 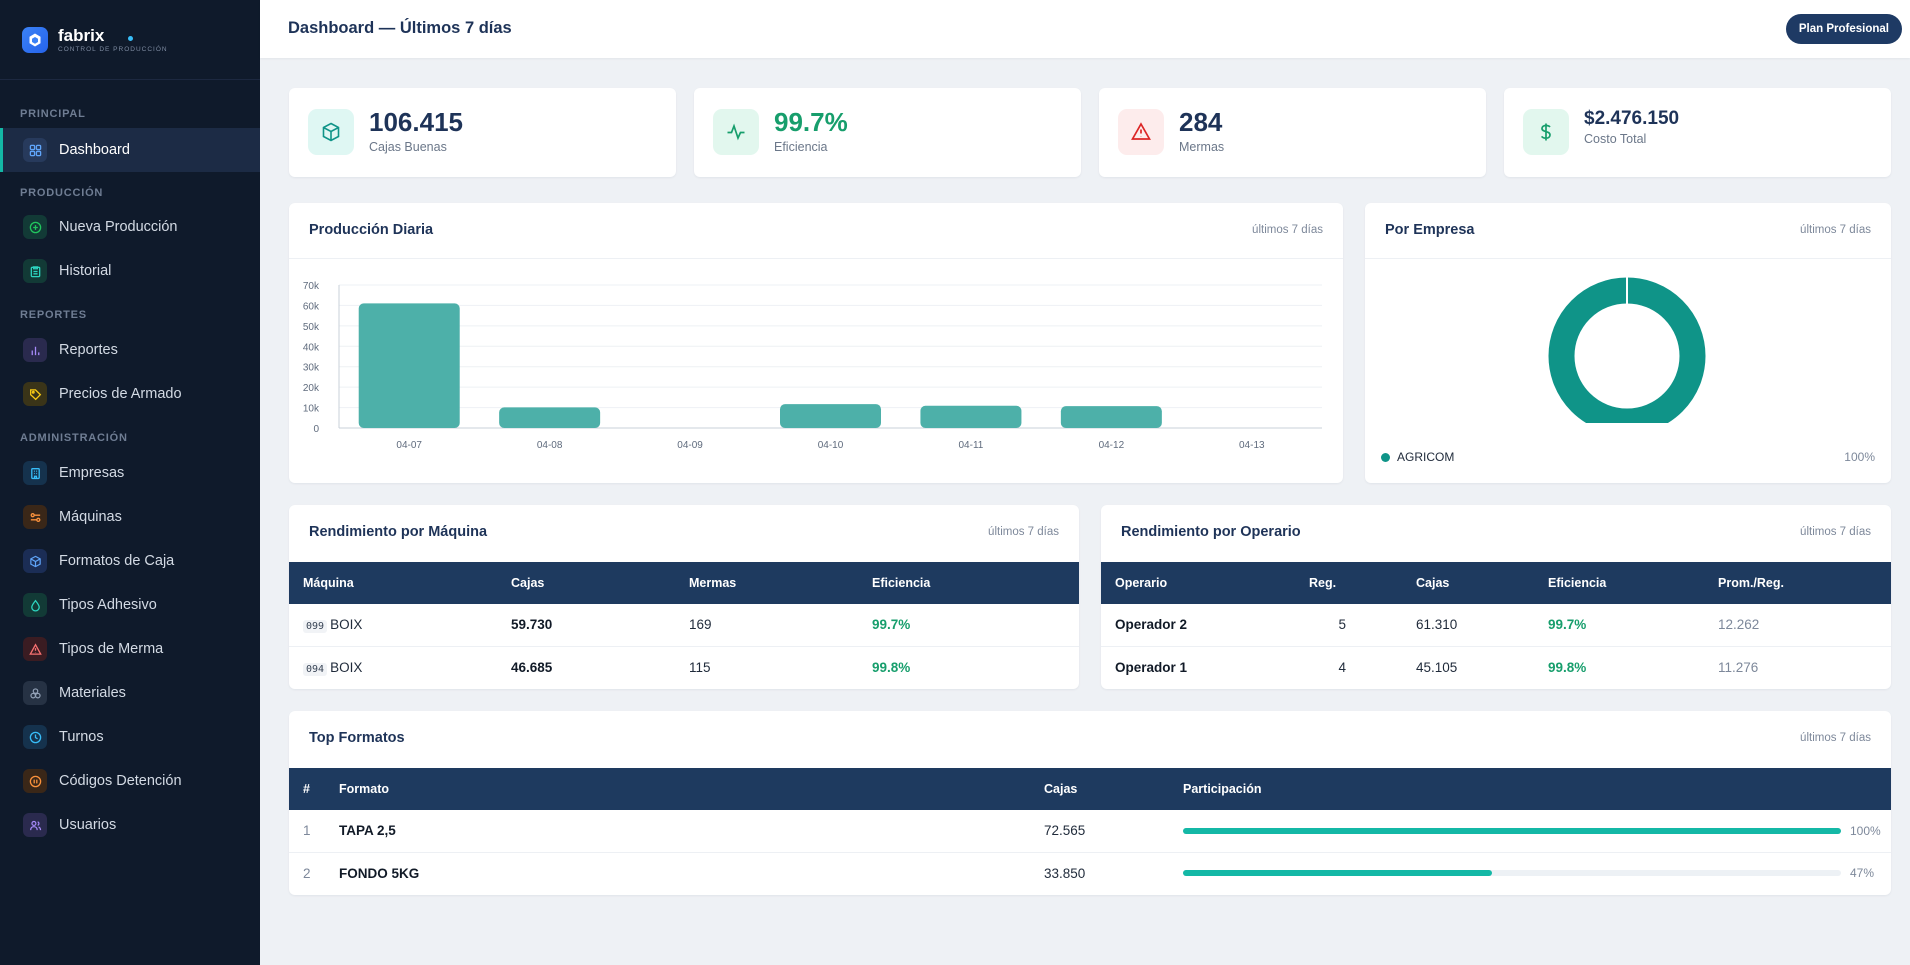 I want to click on x-tick-label: 04-12, so click(x=1112, y=445).